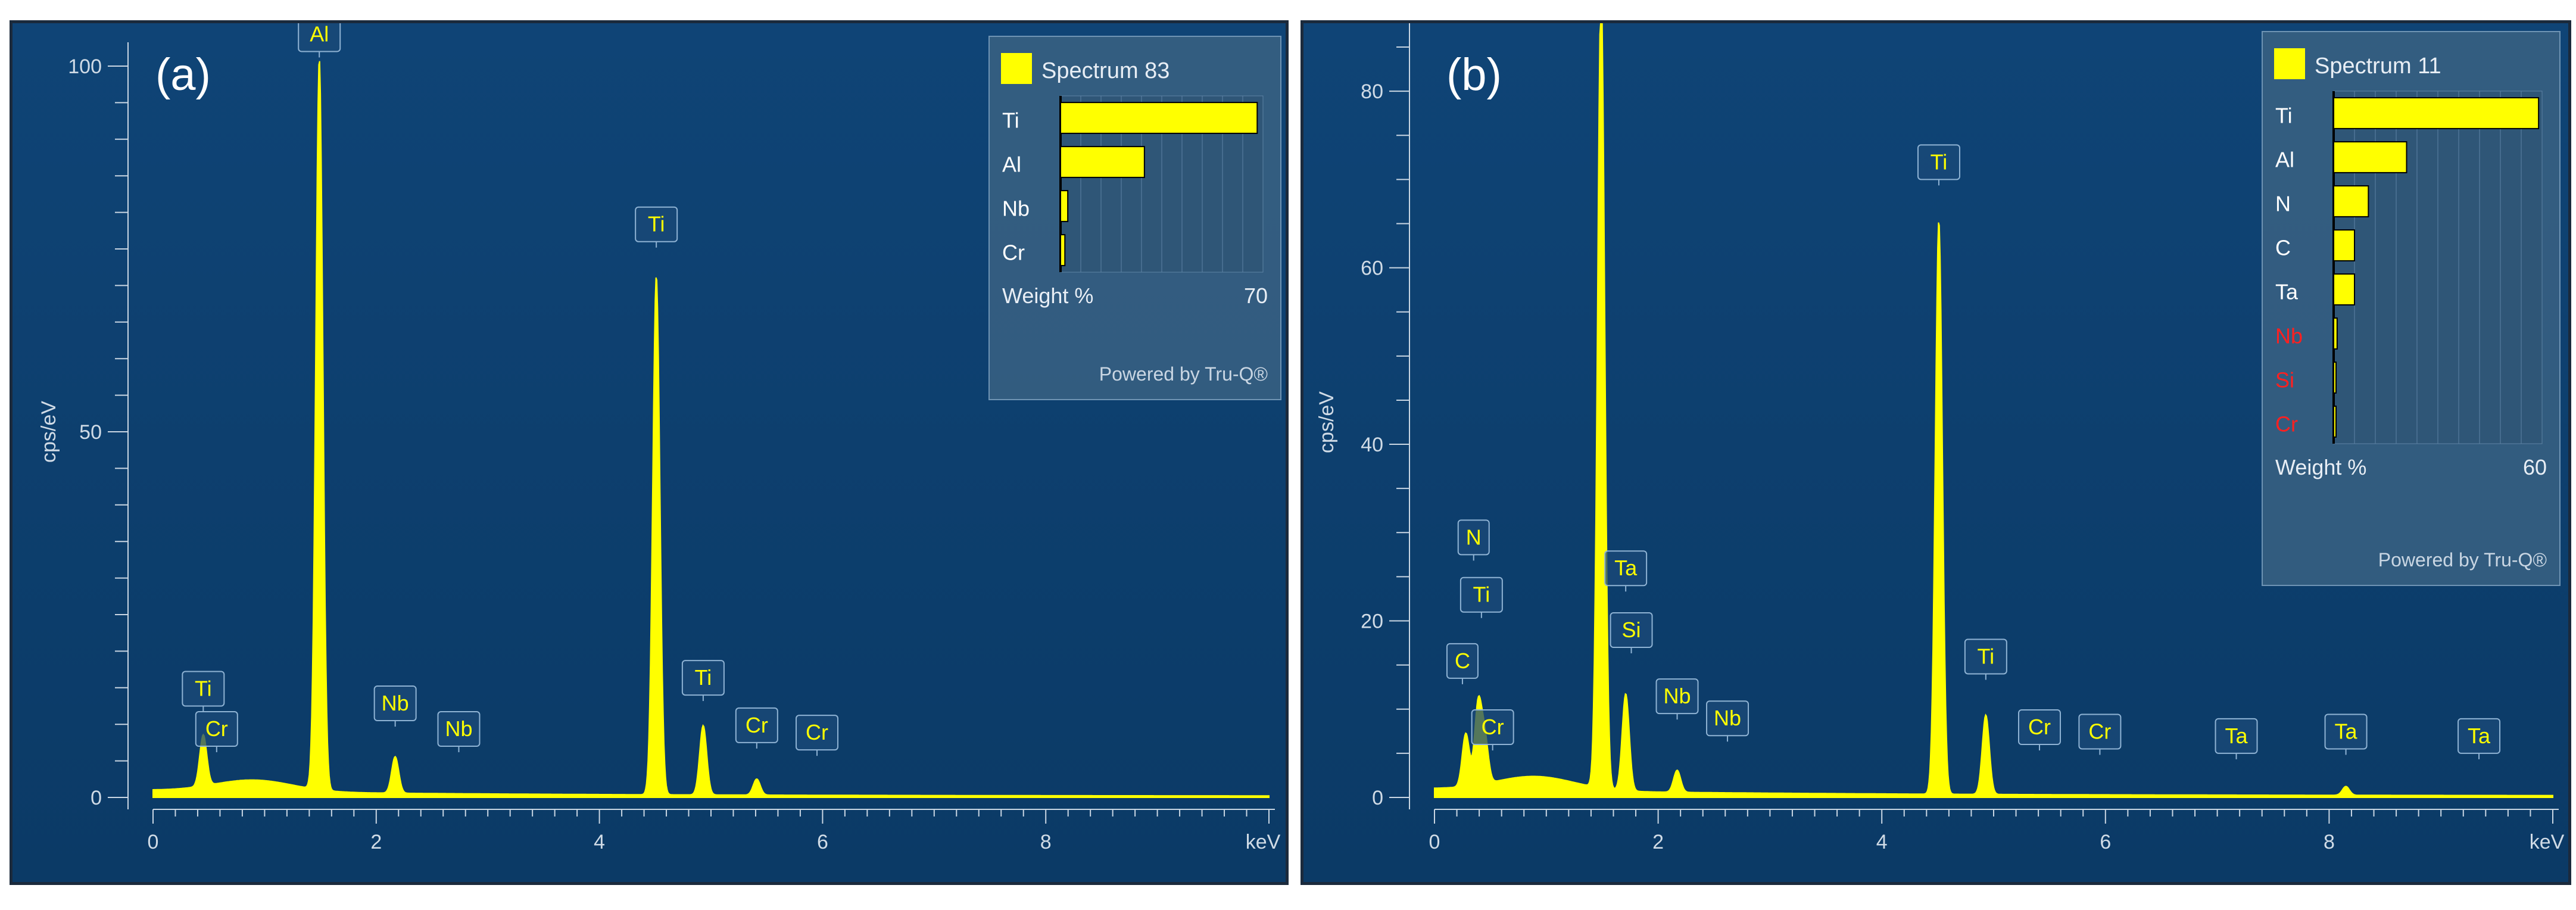 The width and height of the screenshot is (2576, 910). I want to click on y-tick-label: 60, so click(1372, 268).